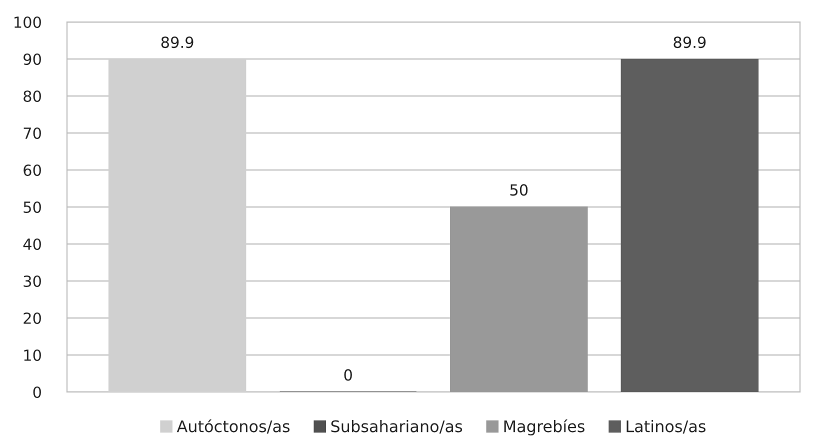 The height and width of the screenshot is (443, 813). What do you see at coordinates (27, 22) in the screenshot?
I see `y-tick-label: 100` at bounding box center [27, 22].